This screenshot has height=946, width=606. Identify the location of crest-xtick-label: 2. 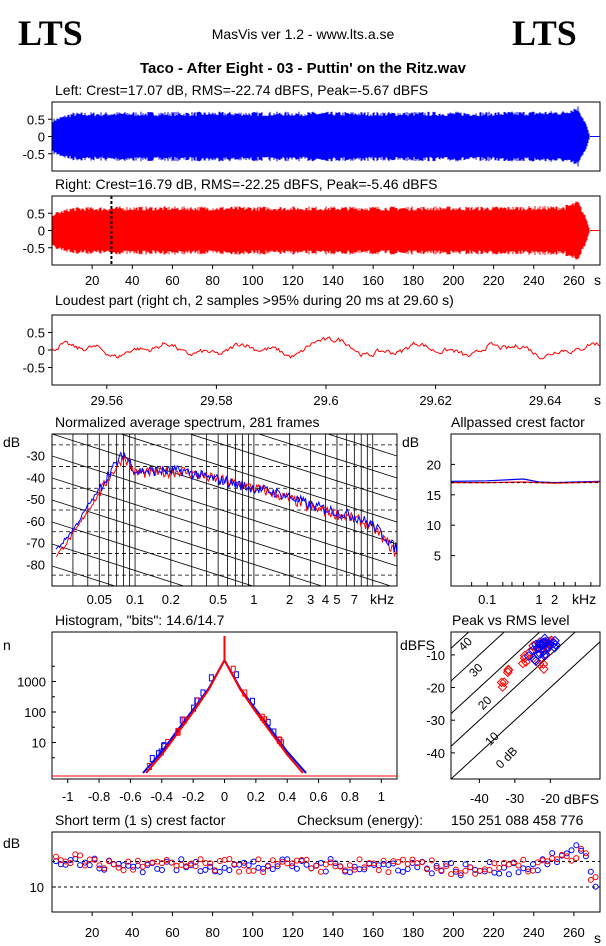
(554, 599).